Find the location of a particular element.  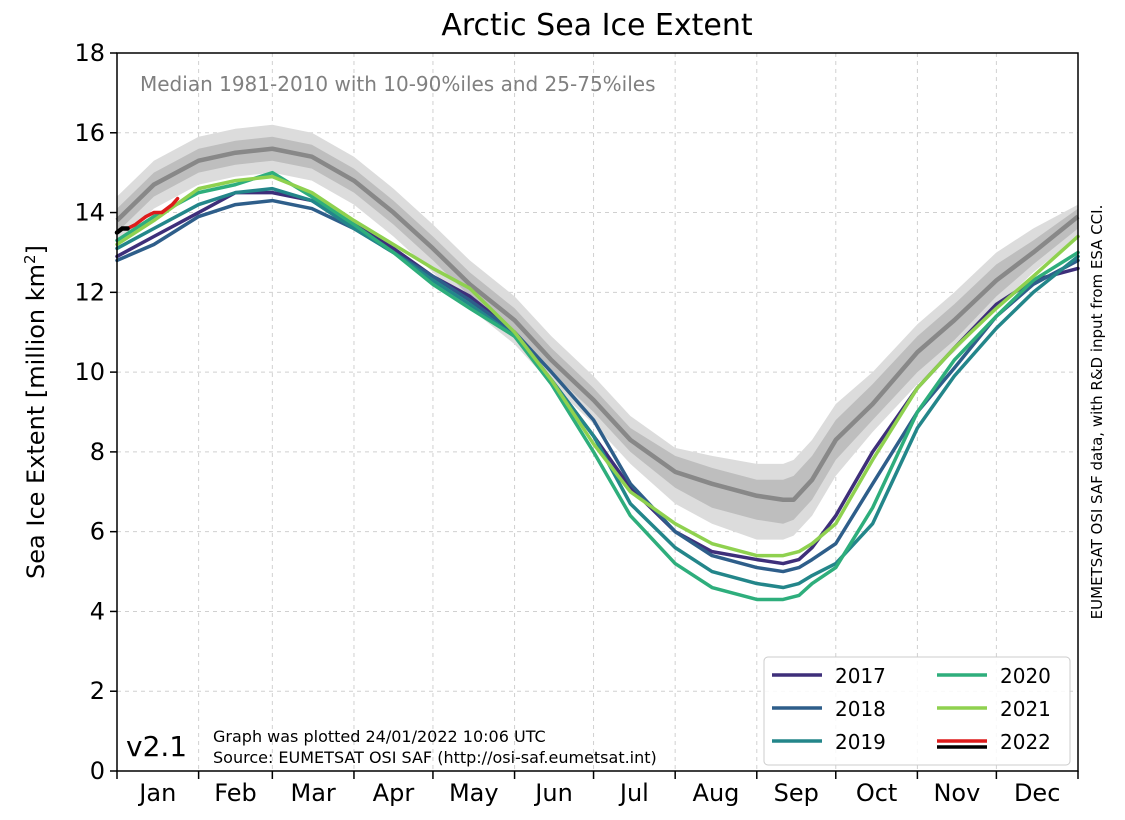

y-axis-label-sup: 2 is located at coordinates (30, 259).